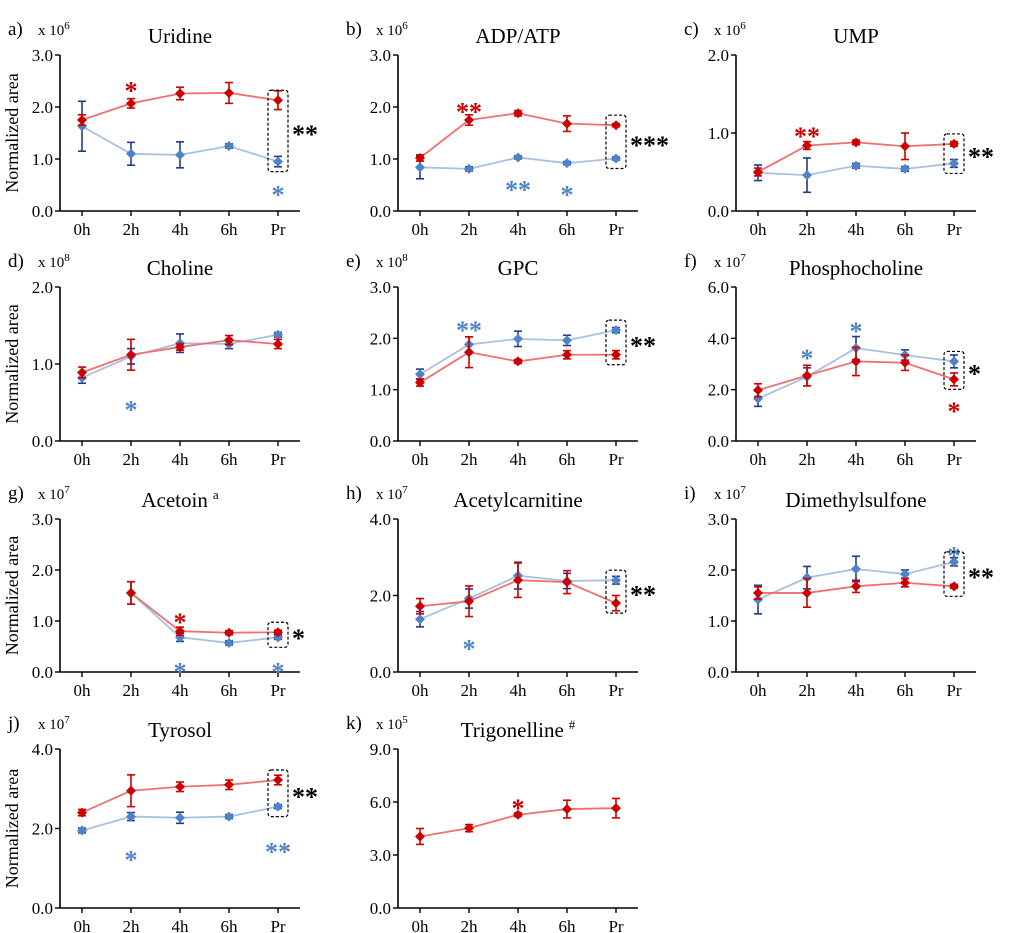  Describe the element at coordinates (405, 26) in the screenshot. I see `scale-exponent: 6` at that location.